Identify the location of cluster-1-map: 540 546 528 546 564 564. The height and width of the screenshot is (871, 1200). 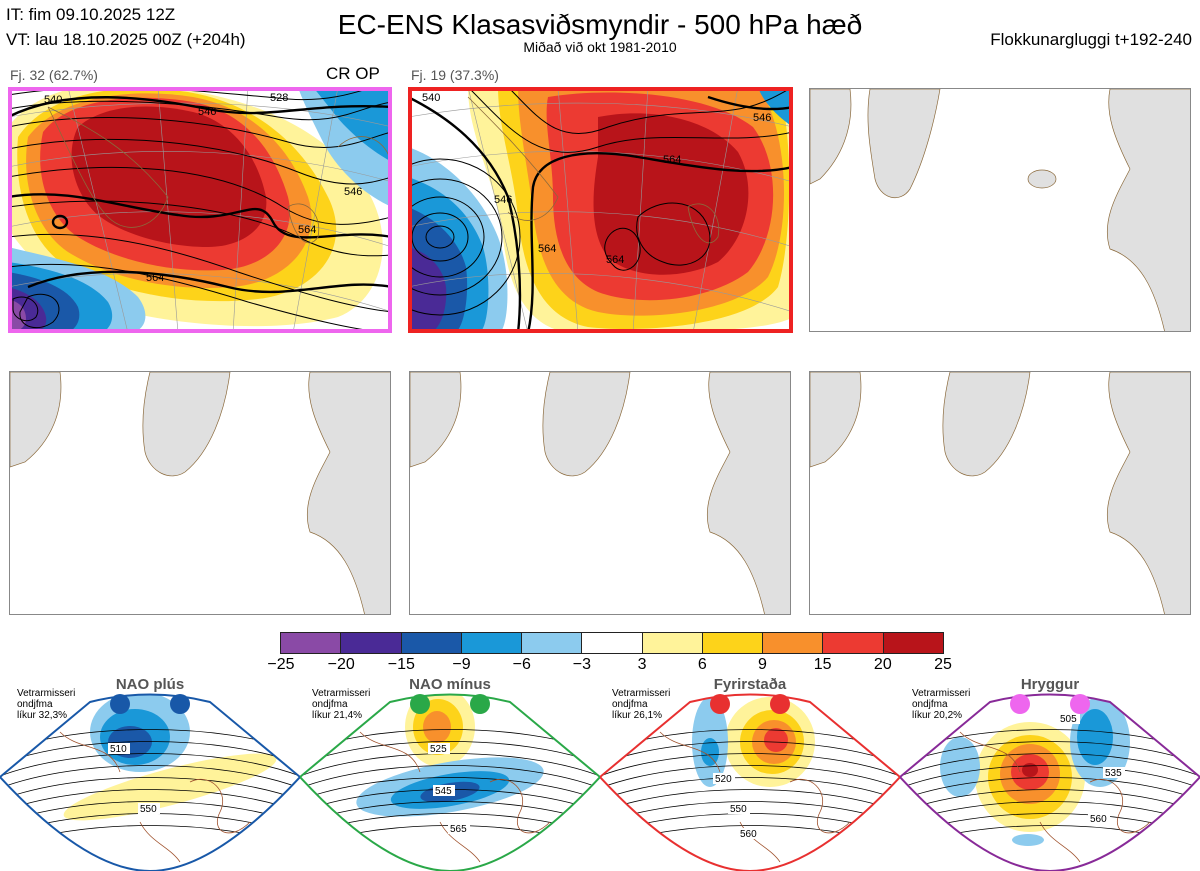
(200, 210).